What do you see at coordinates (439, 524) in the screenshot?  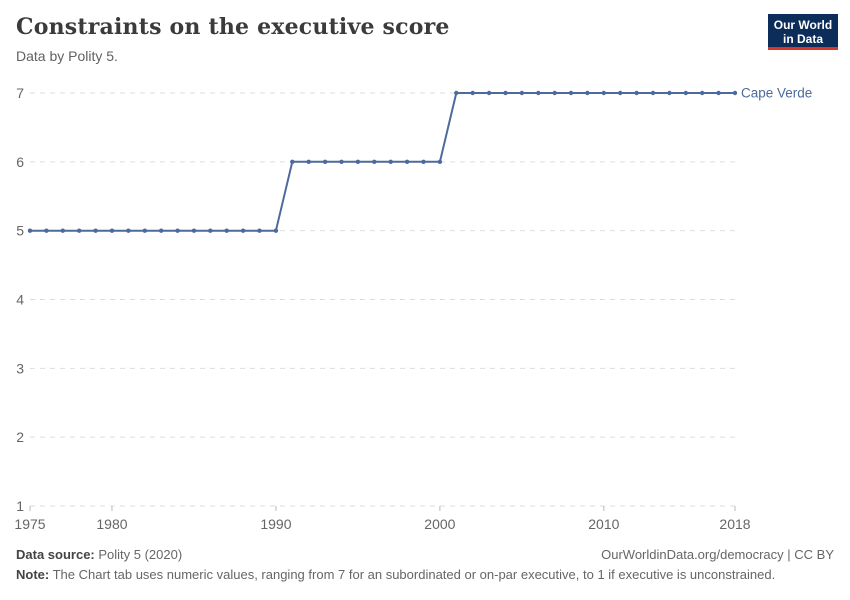 I see `x-tick-label: 2000` at bounding box center [439, 524].